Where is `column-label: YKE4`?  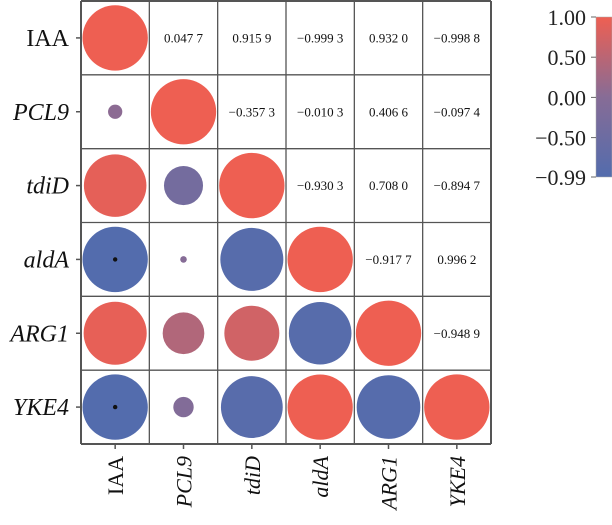
column-label: YKE4 is located at coordinates (457, 481).